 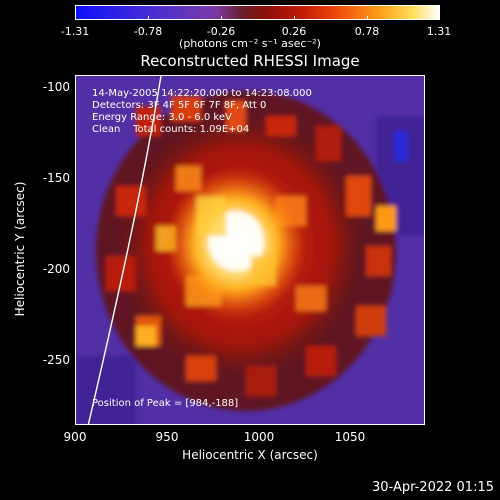 What do you see at coordinates (124, 250) in the screenshot?
I see `solar-limb-line` at bounding box center [124, 250].